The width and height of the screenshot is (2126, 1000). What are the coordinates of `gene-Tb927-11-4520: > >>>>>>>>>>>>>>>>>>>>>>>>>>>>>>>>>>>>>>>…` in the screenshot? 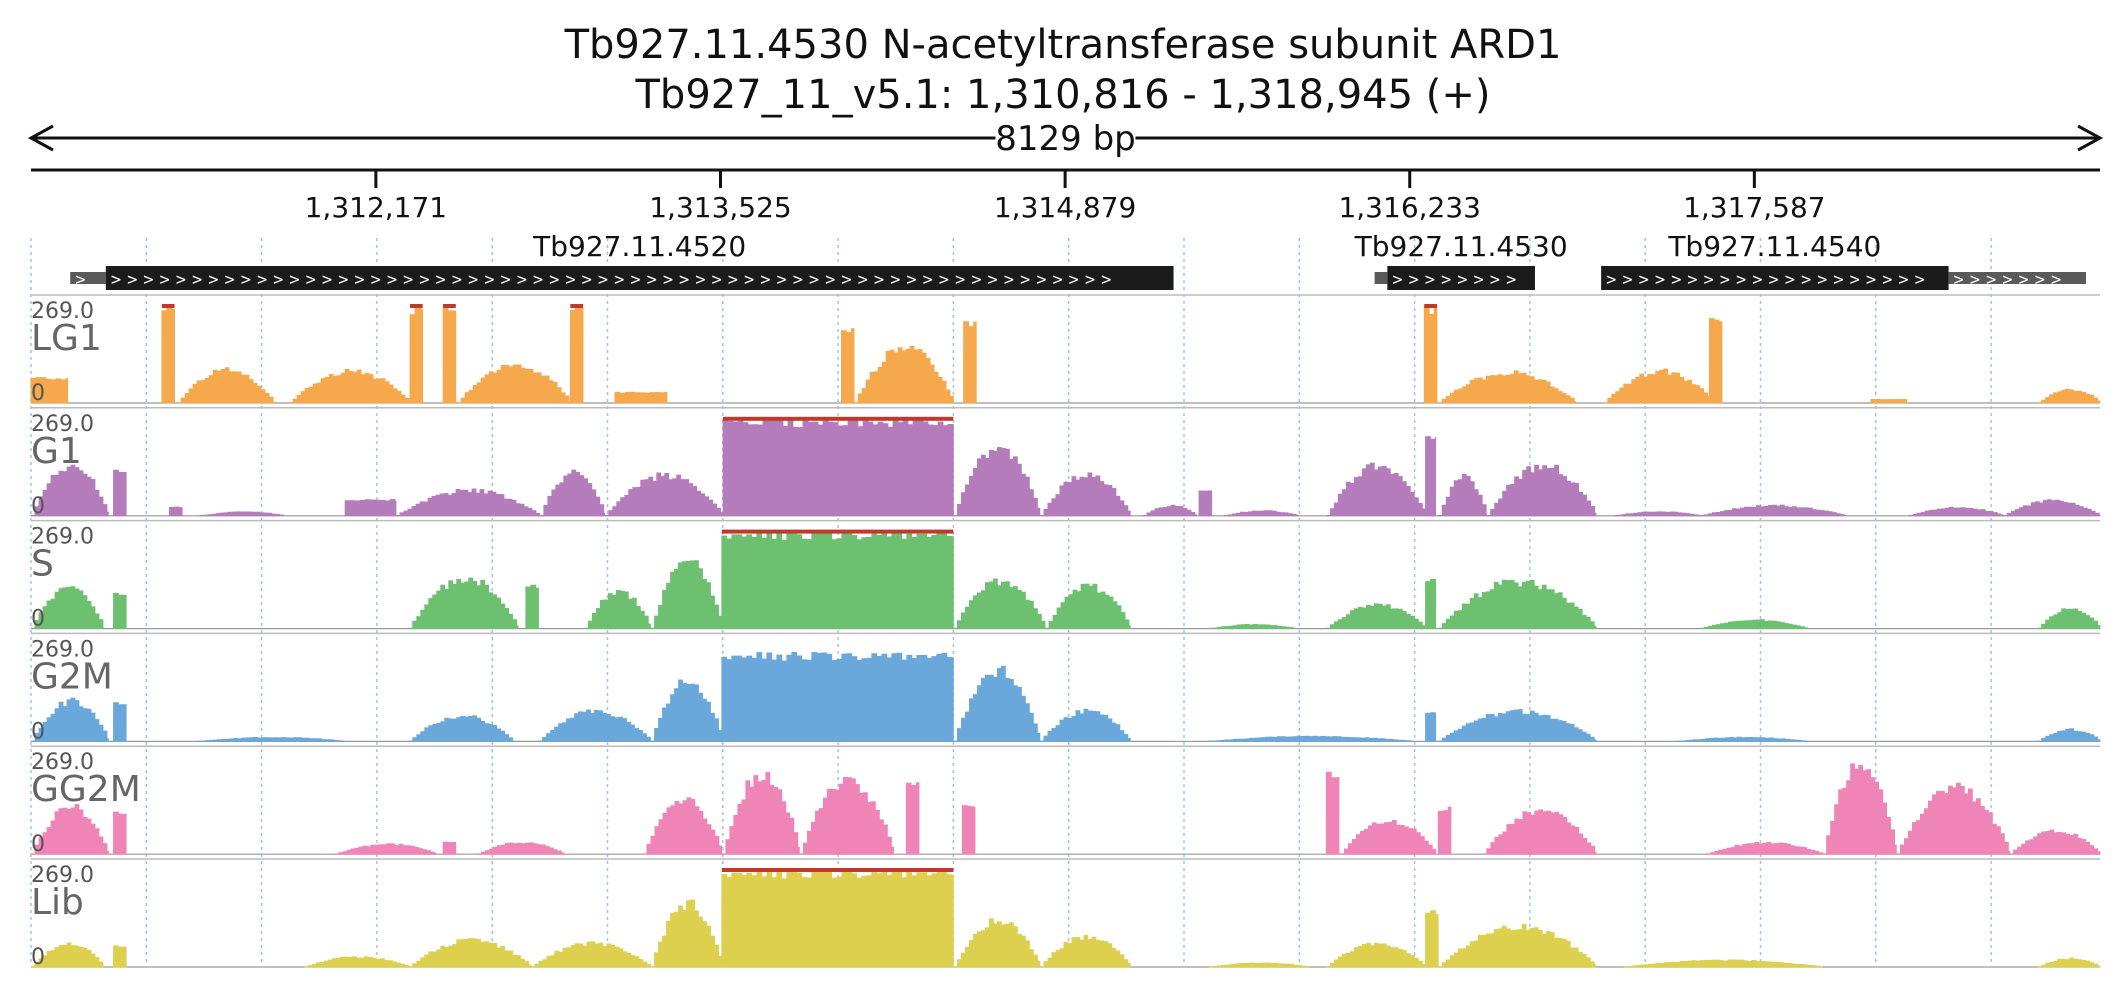 It's located at (622, 260).